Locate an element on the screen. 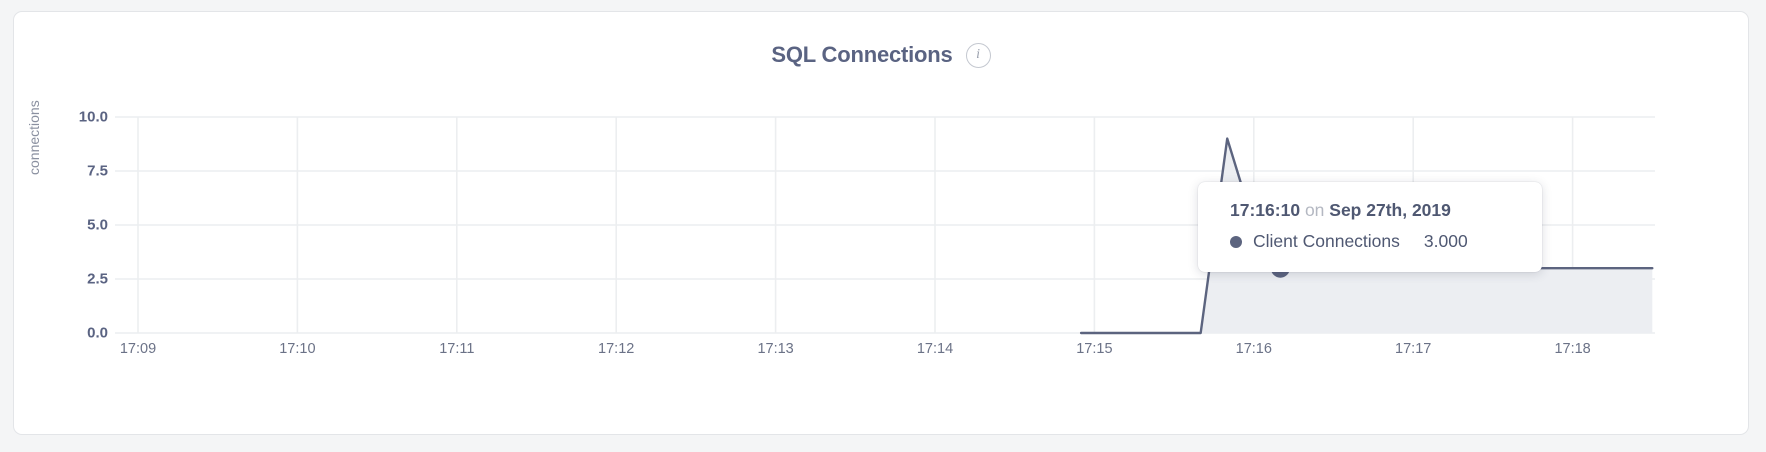 This screenshot has height=452, width=1766. tooltip-time: 17:16:10 is located at coordinates (1265, 210).